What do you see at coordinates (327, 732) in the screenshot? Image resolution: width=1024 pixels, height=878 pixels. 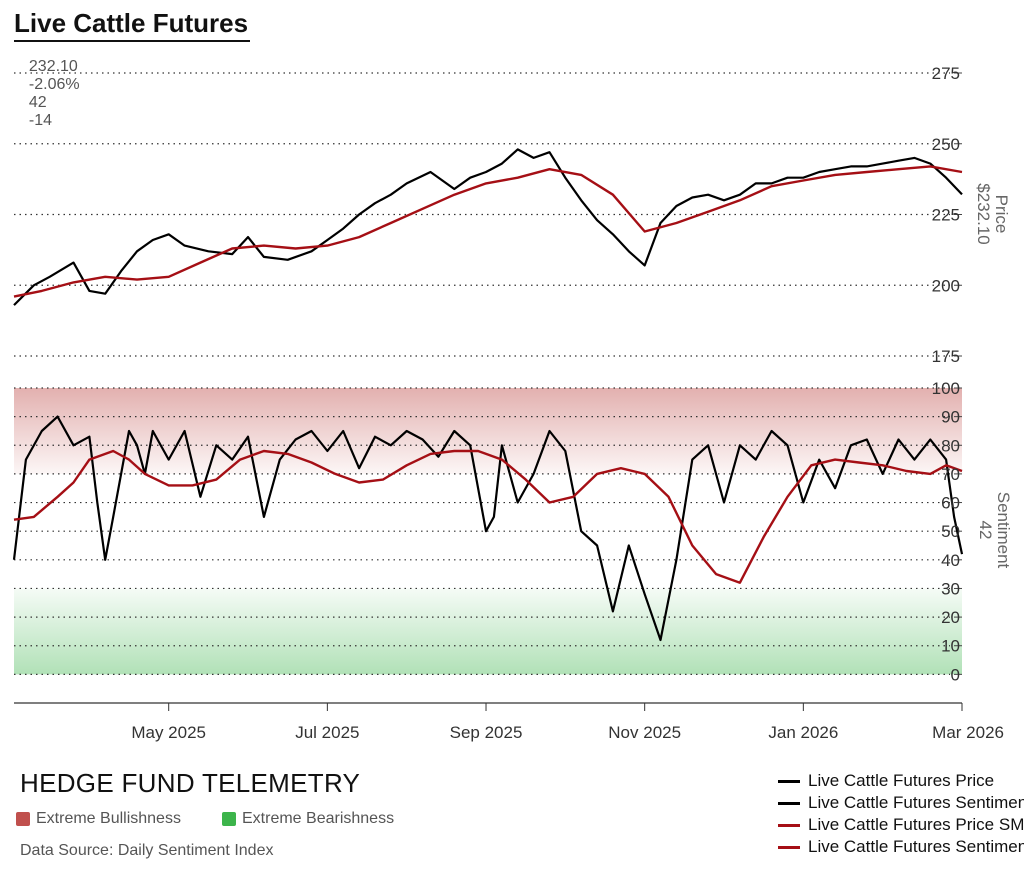 I see `x-tick-label: Jul 2025` at bounding box center [327, 732].